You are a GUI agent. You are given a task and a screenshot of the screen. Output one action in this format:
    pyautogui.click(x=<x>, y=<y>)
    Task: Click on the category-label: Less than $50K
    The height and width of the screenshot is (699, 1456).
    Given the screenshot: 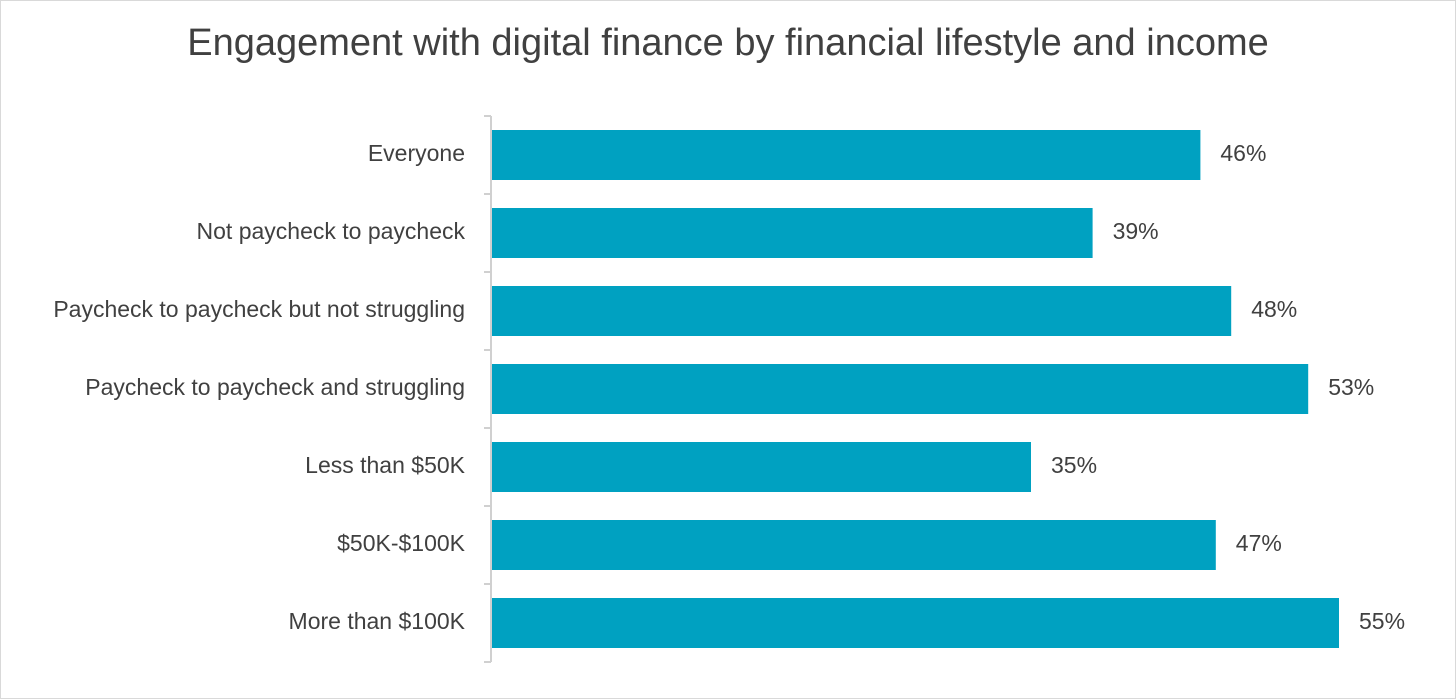 What is the action you would take?
    pyautogui.click(x=385, y=465)
    